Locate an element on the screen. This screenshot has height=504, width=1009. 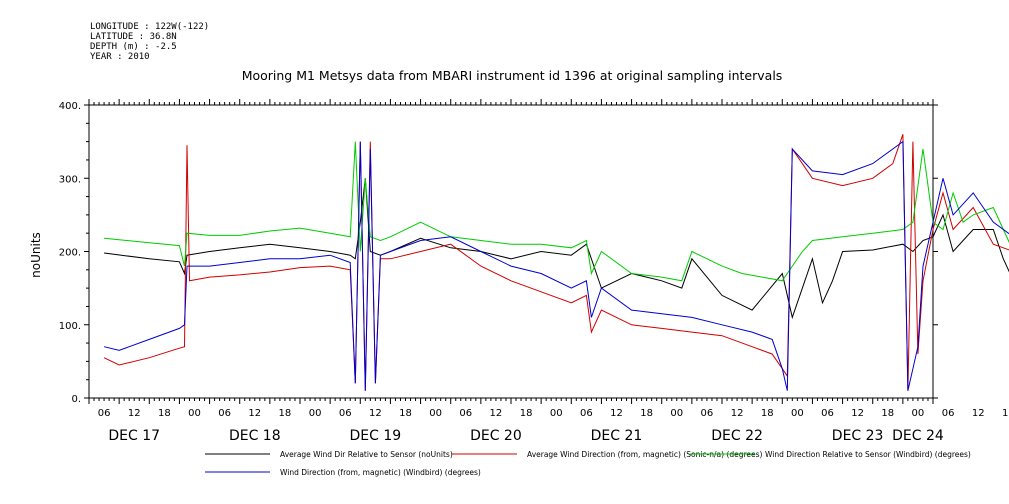
y-tick-label: 0. is located at coordinates (76, 399).